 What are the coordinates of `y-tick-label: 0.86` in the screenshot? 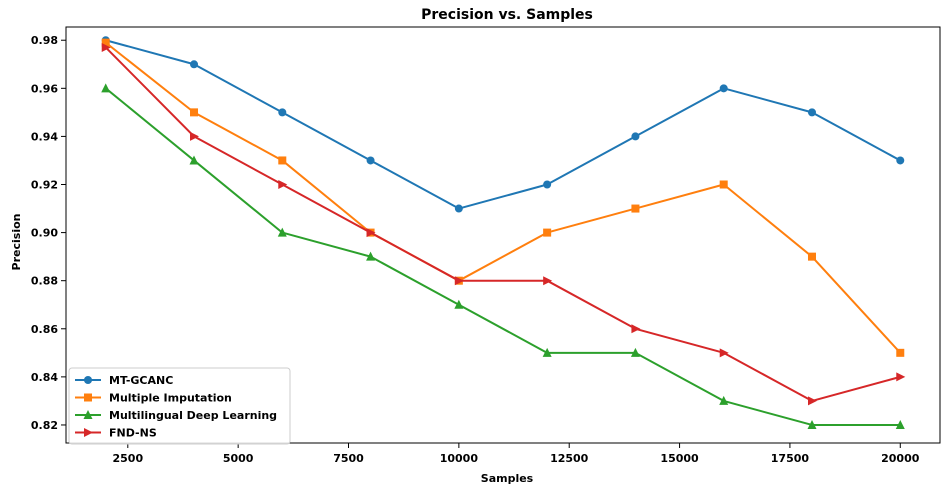 It's located at (44, 329).